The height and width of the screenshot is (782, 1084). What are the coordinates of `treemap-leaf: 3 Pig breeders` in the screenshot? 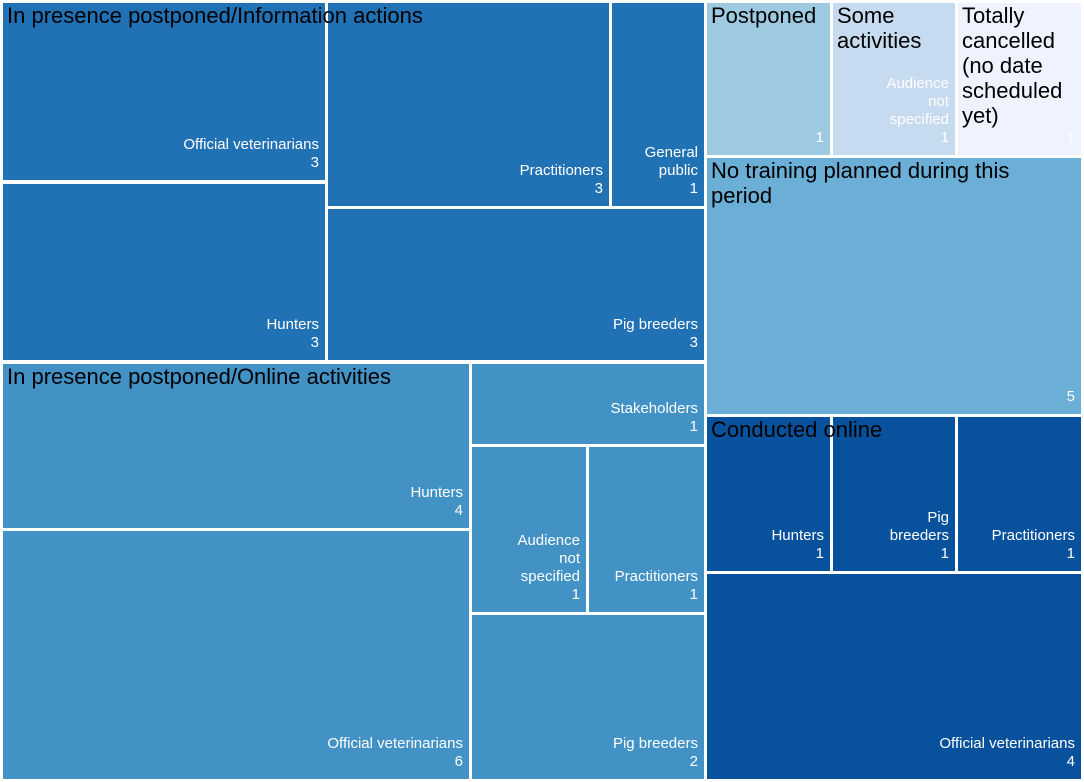 It's located at (516, 284).